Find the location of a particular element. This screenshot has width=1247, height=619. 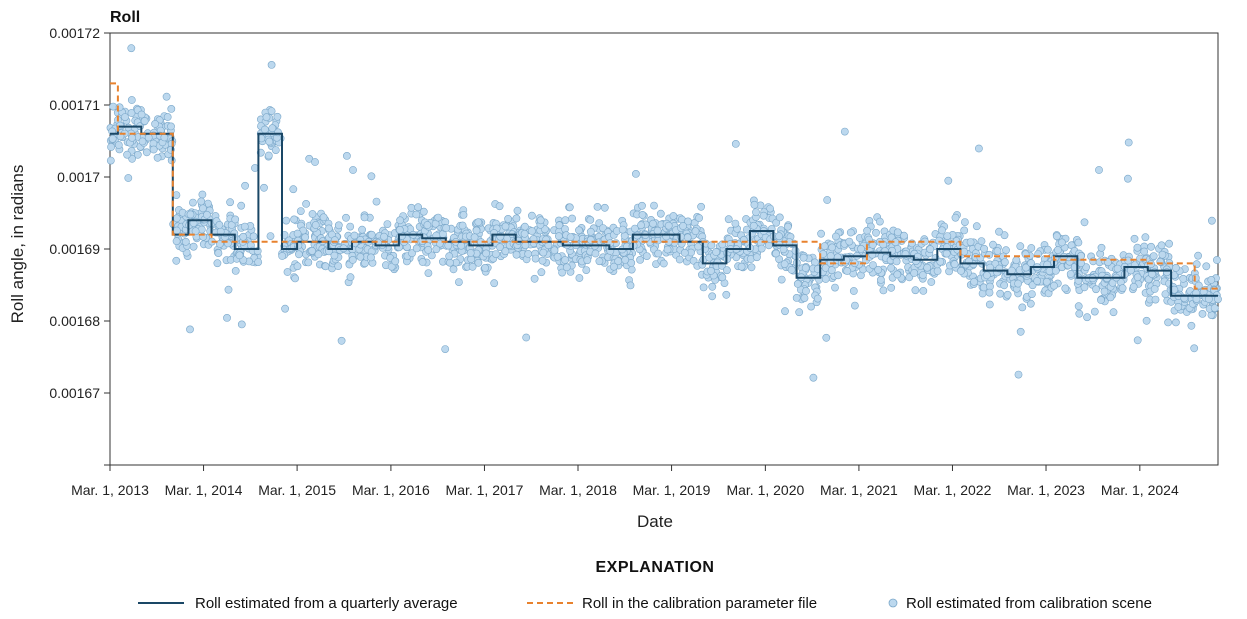

legend-title: EXPLANATION is located at coordinates (655, 567).